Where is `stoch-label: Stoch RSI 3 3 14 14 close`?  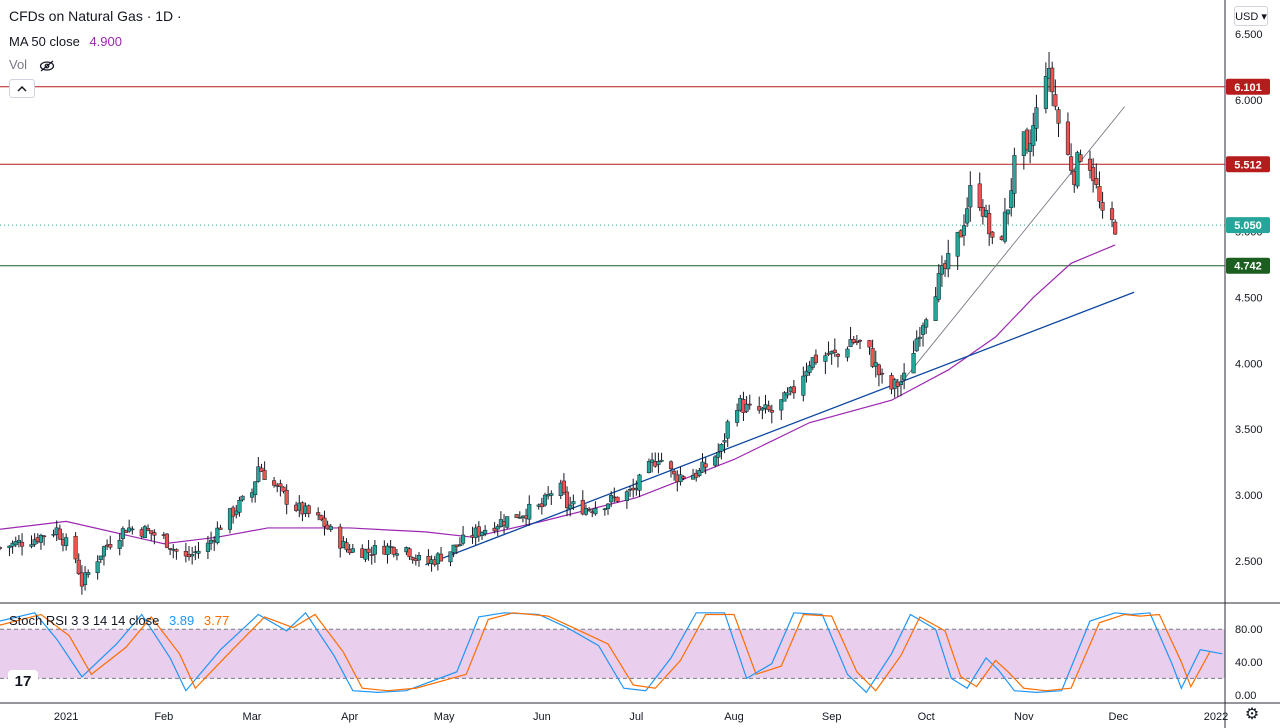
stoch-label: Stoch RSI 3 3 14 14 close is located at coordinates (84, 620).